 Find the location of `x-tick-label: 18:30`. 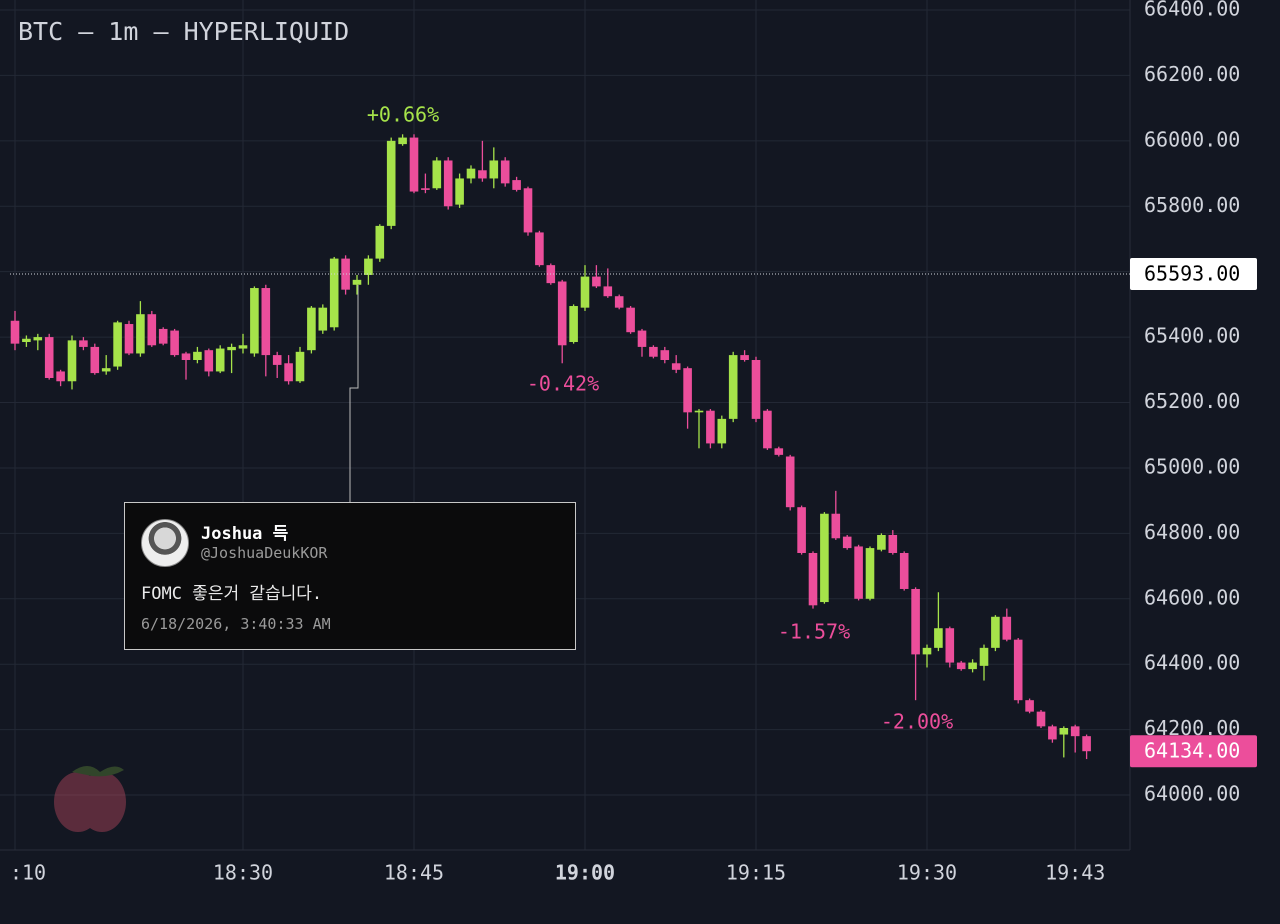

x-tick-label: 18:30 is located at coordinates (243, 873).